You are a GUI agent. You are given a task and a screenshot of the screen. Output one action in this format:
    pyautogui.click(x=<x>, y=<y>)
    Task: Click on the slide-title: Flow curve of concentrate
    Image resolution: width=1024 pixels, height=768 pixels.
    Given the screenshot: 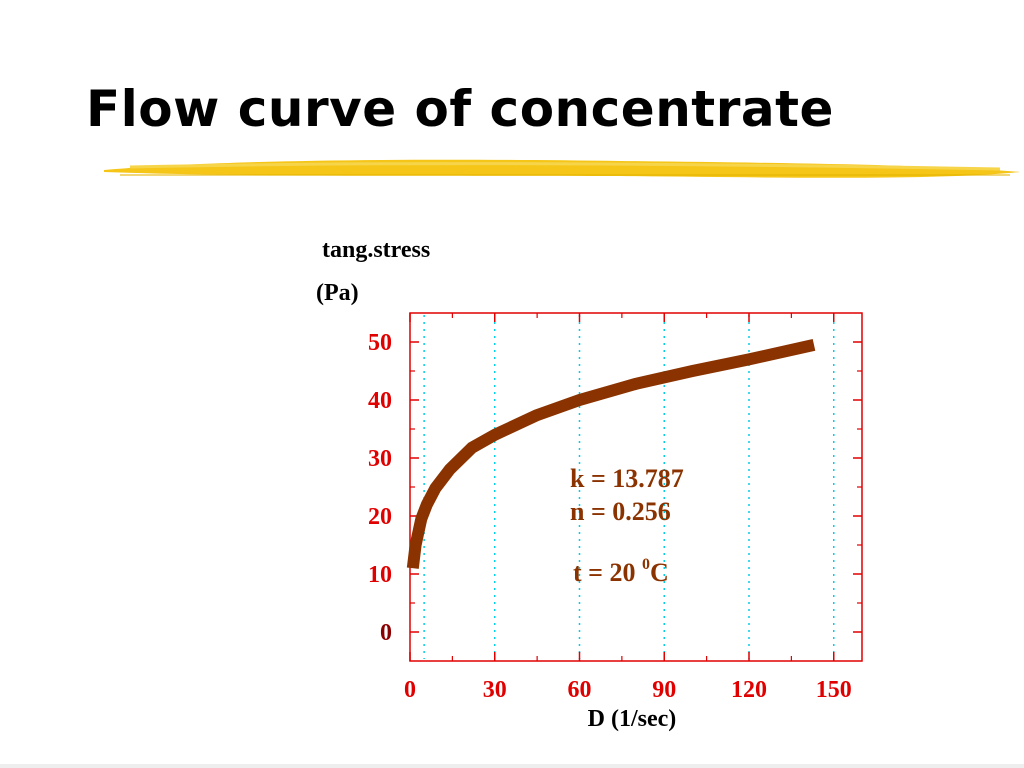 What is the action you would take?
    pyautogui.click(x=460, y=109)
    